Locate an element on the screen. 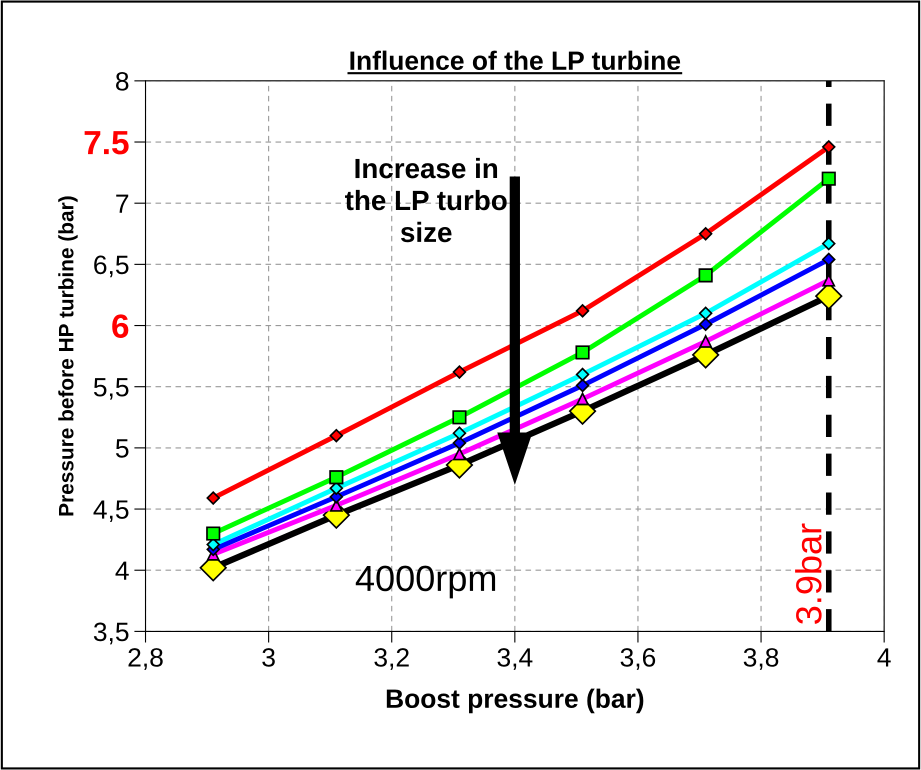 The image size is (921, 770). chart-title: Influence of the LP turbine is located at coordinates (515, 60).